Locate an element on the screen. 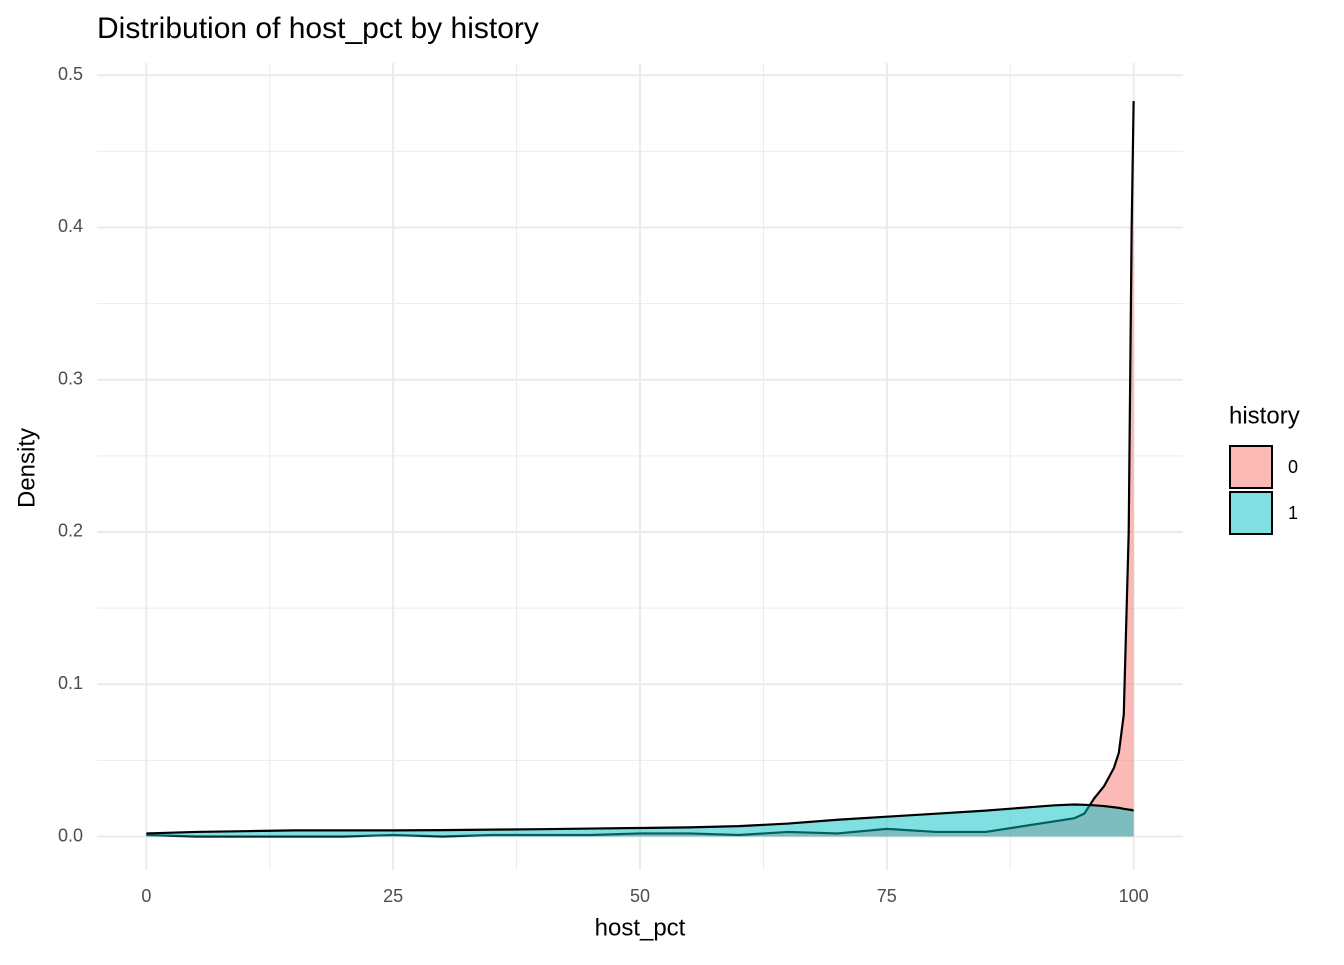 This screenshot has height=965, width=1344. x-tick-label: 25 is located at coordinates (393, 896).